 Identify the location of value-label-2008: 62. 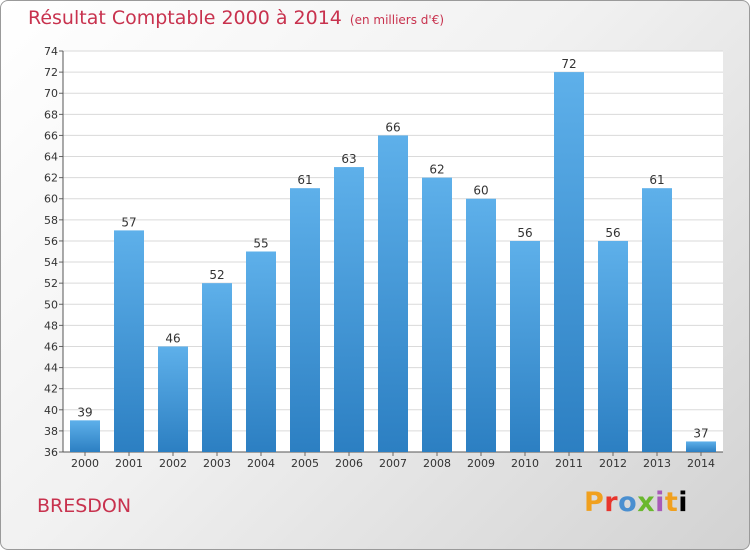
(436, 170).